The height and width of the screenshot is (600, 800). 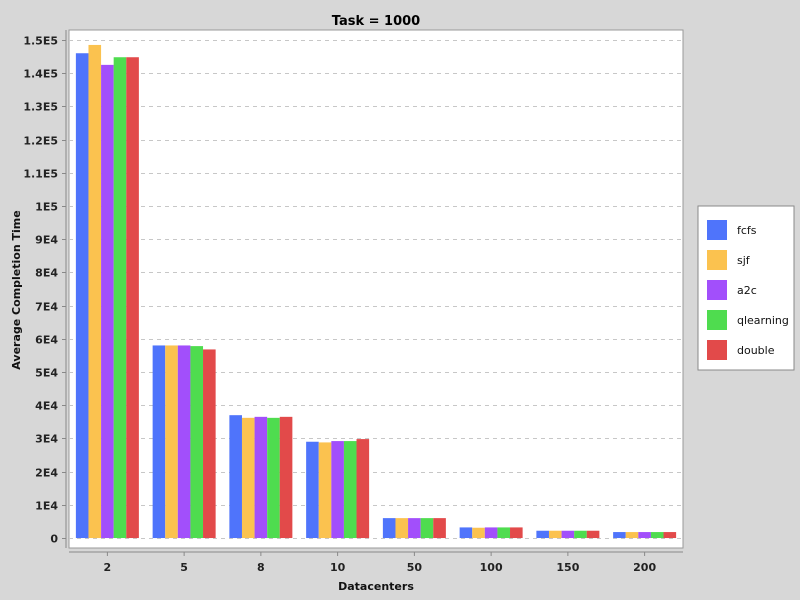 I want to click on x-axis: 2 5 8 10 50 100 150 200, so click(x=376, y=562).